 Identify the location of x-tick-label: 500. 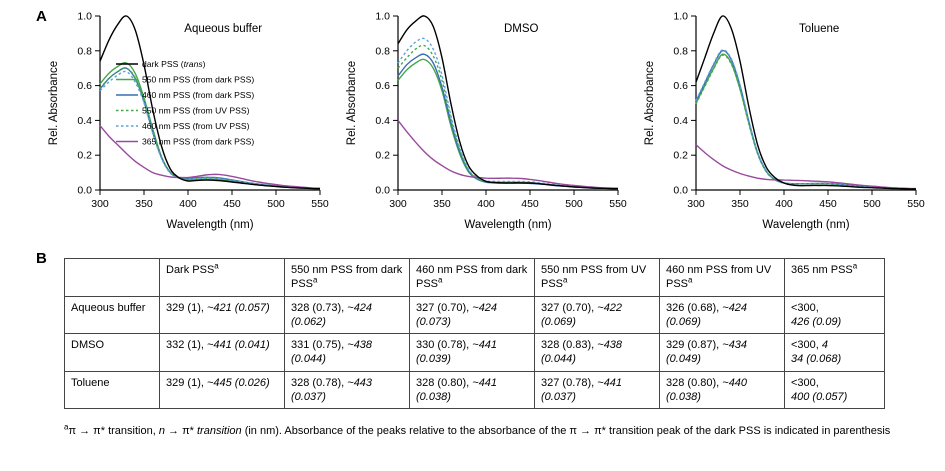
(872, 204).